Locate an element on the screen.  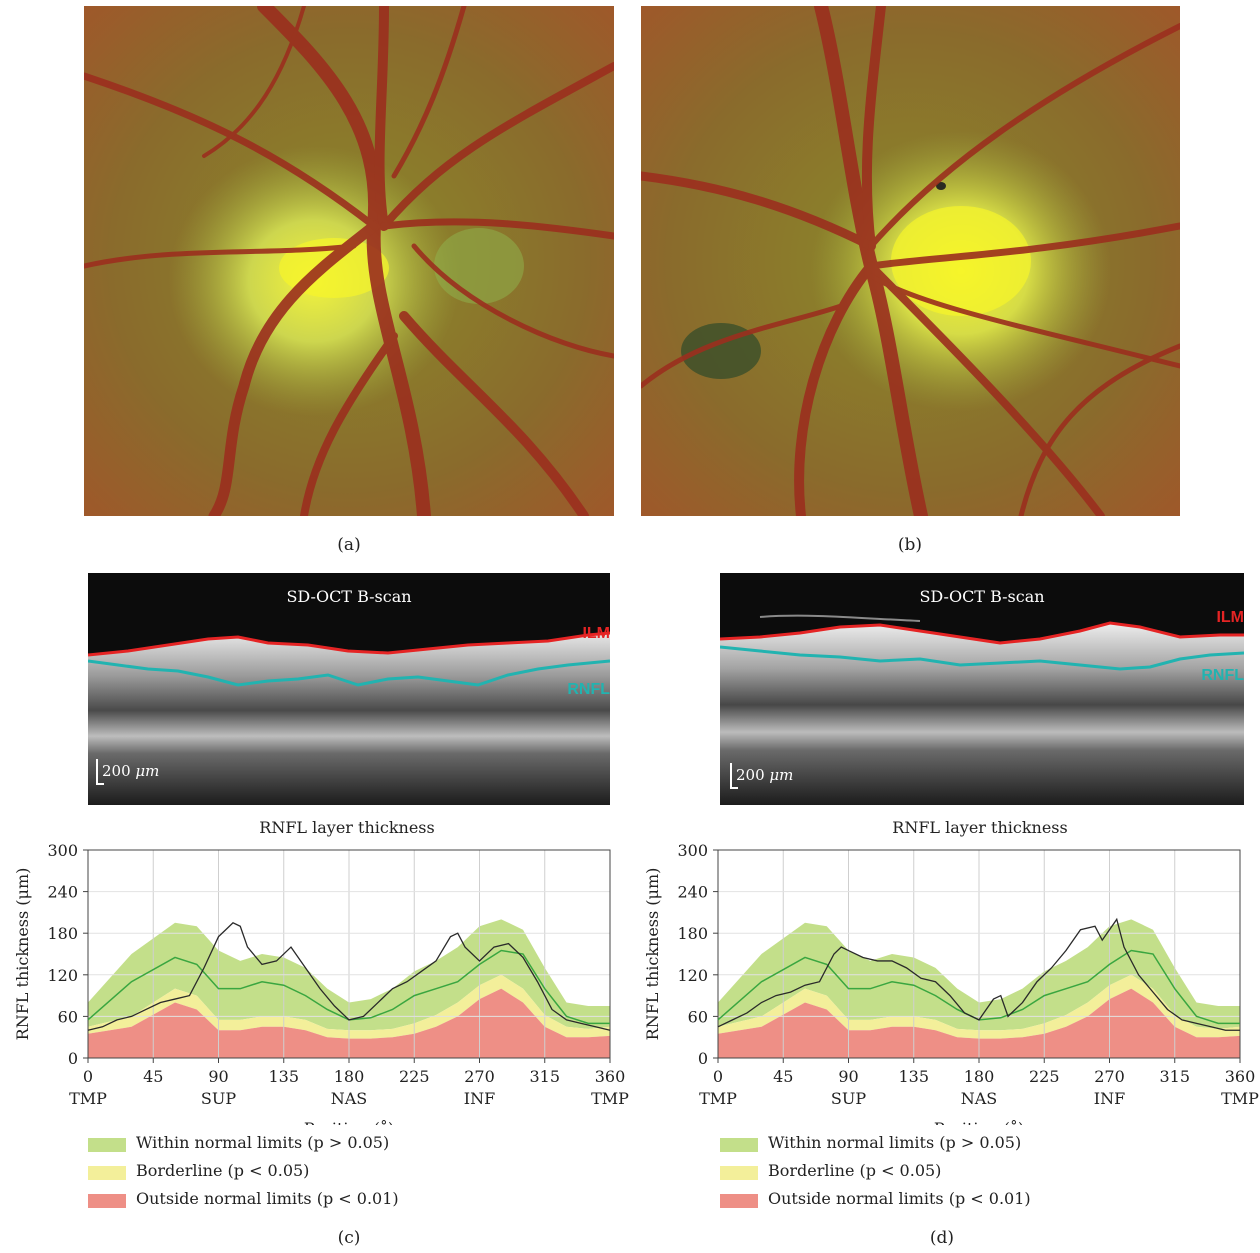
panel-label-d: (d) is located at coordinates (942, 1238).